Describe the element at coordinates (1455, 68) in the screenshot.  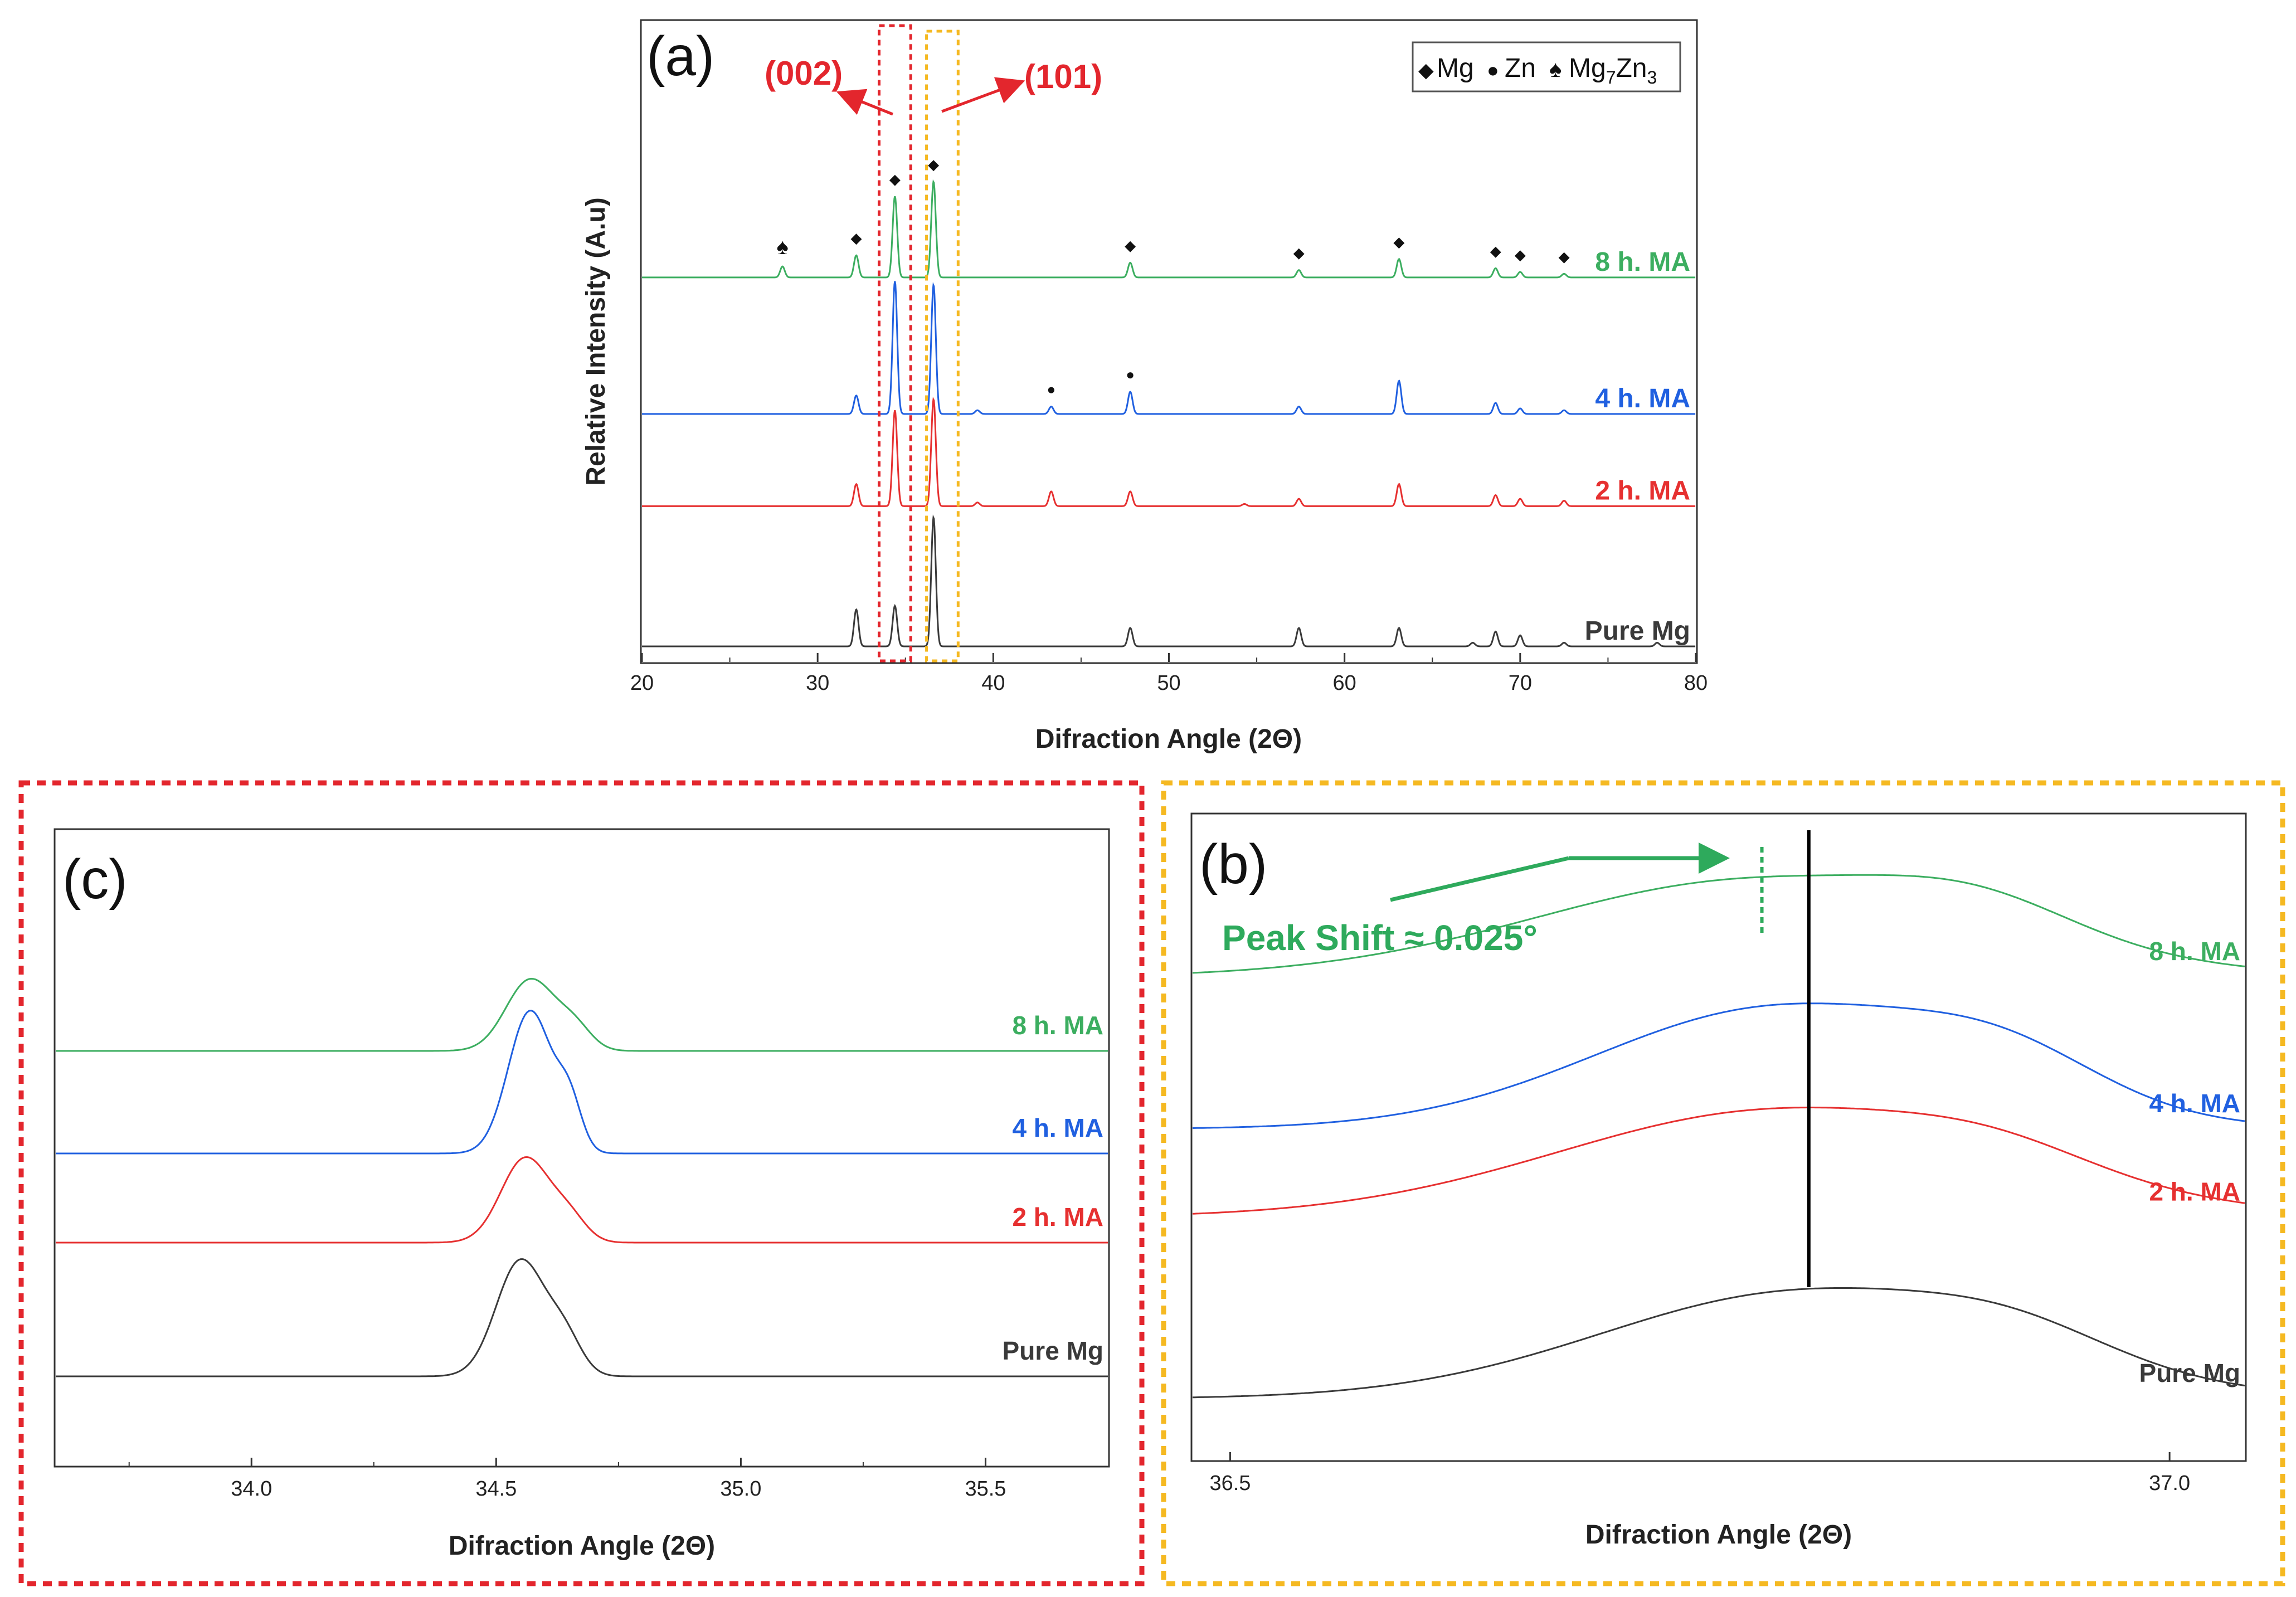
I see `legend-entry-mg: Mg` at that location.